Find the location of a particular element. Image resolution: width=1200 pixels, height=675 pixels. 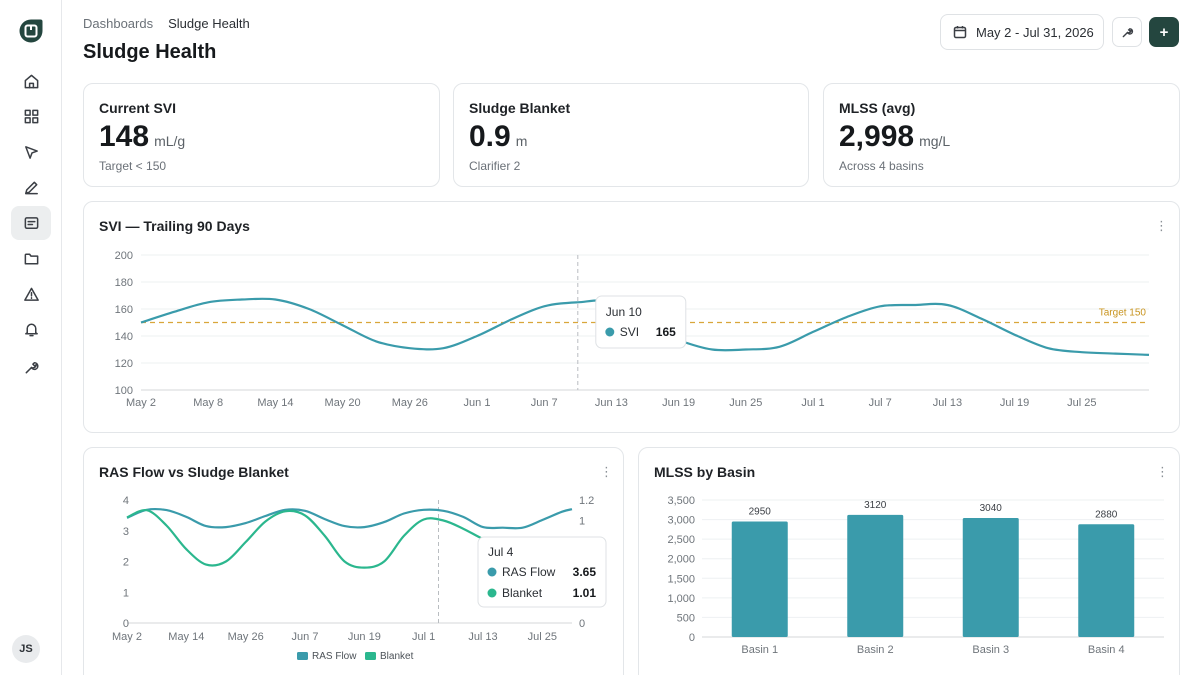

y-left-tick-label: 2 is located at coordinates (126, 563).